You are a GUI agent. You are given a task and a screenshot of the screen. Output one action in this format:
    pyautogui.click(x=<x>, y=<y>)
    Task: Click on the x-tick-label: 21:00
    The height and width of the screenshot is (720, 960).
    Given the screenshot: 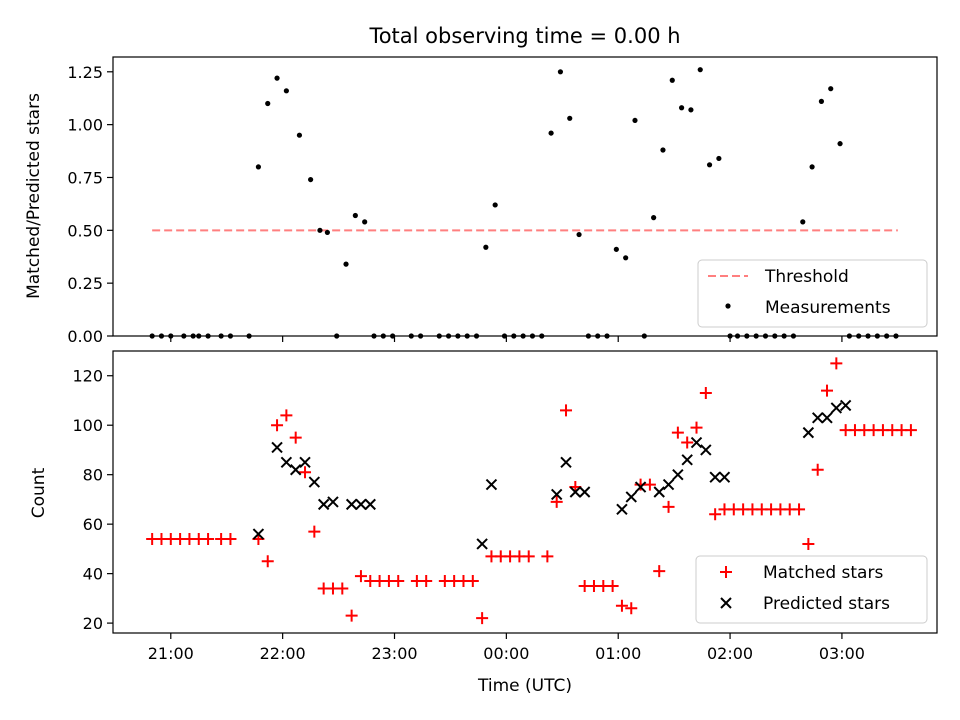 What is the action you would take?
    pyautogui.click(x=171, y=653)
    